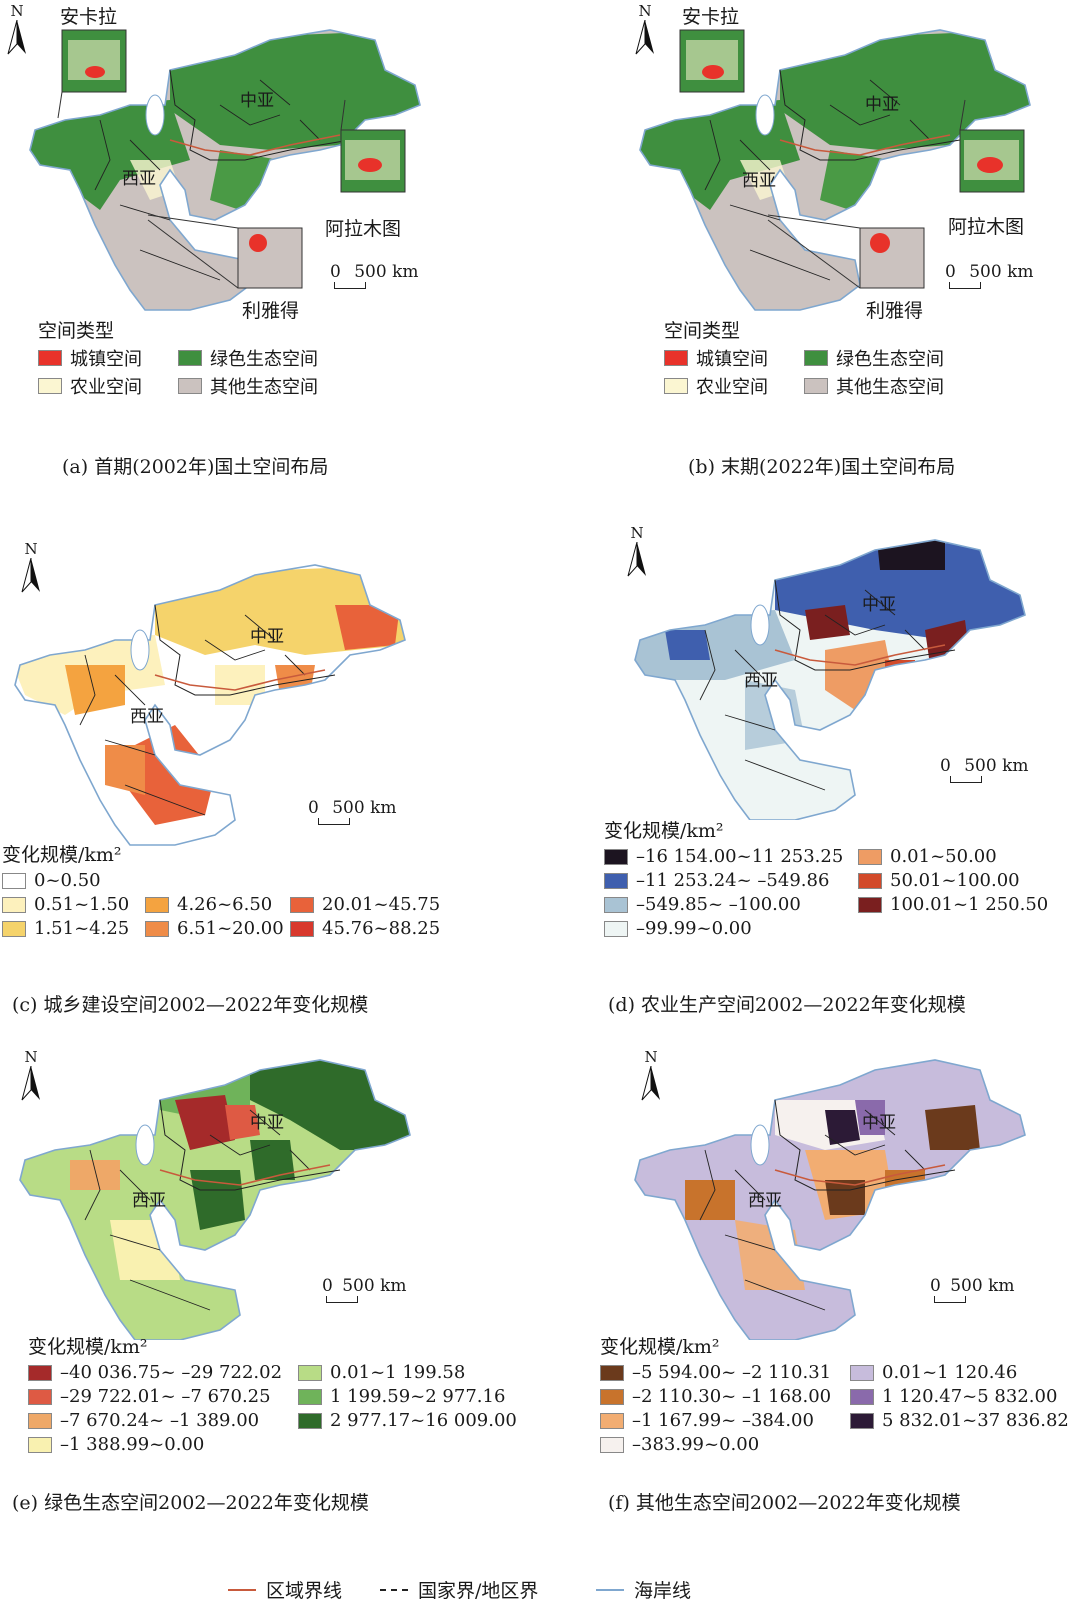  Describe the element at coordinates (67, 880) in the screenshot. I see `legend-label: 0~0.50` at that location.